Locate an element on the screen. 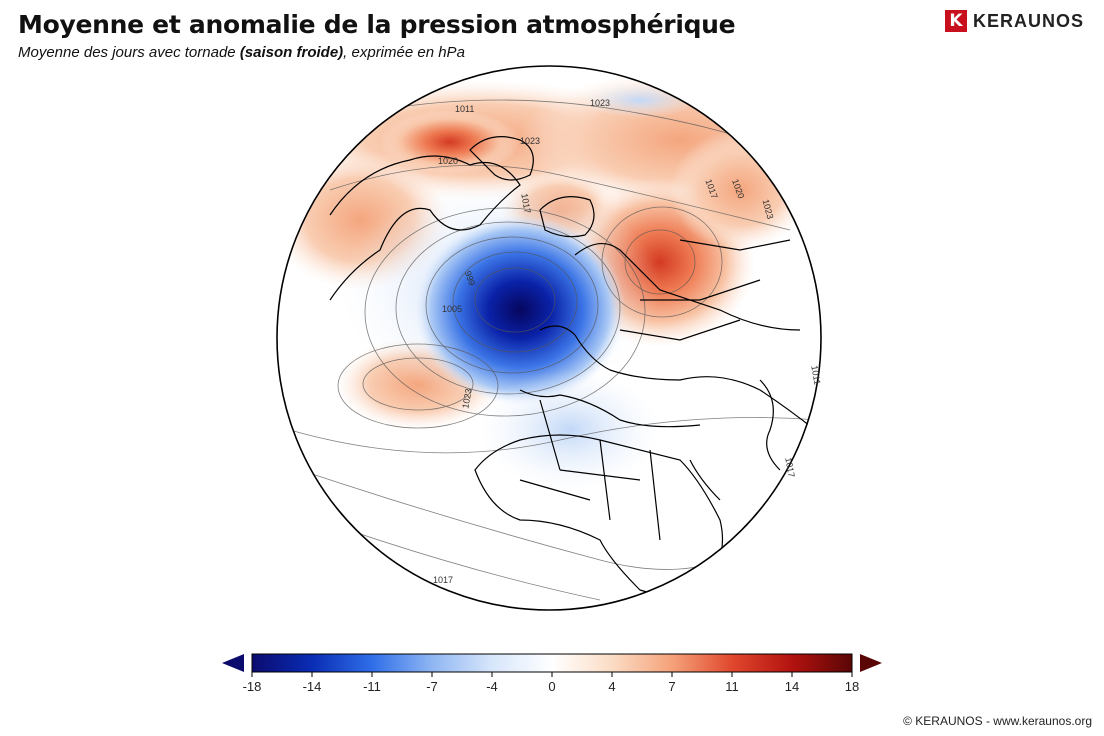 The height and width of the screenshot is (736, 1104). colorbar-min-arrow is located at coordinates (233, 663).